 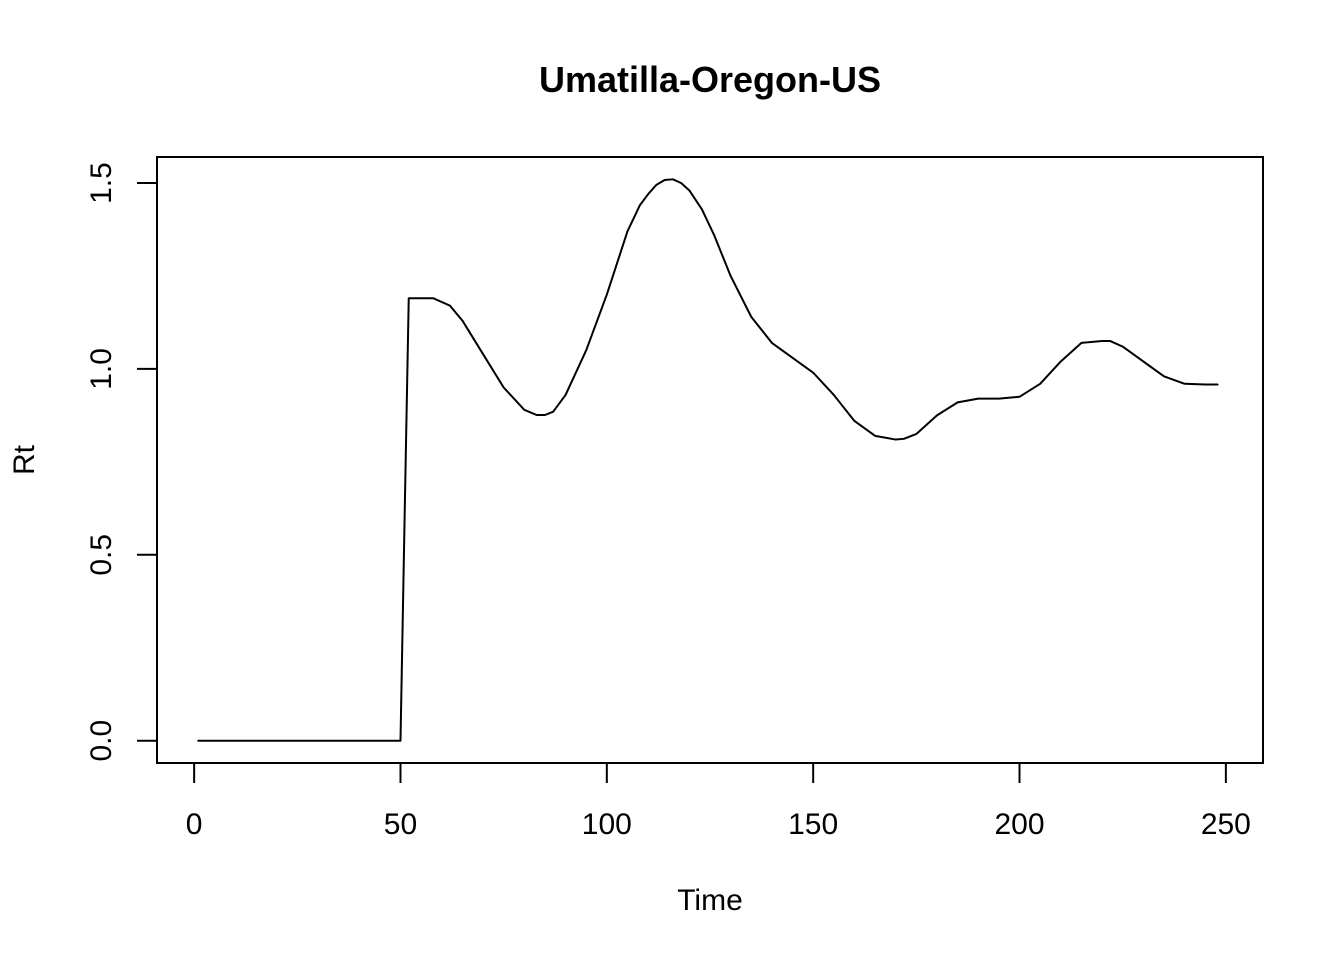 I want to click on y-tick-label: 1.5, so click(x=101, y=183).